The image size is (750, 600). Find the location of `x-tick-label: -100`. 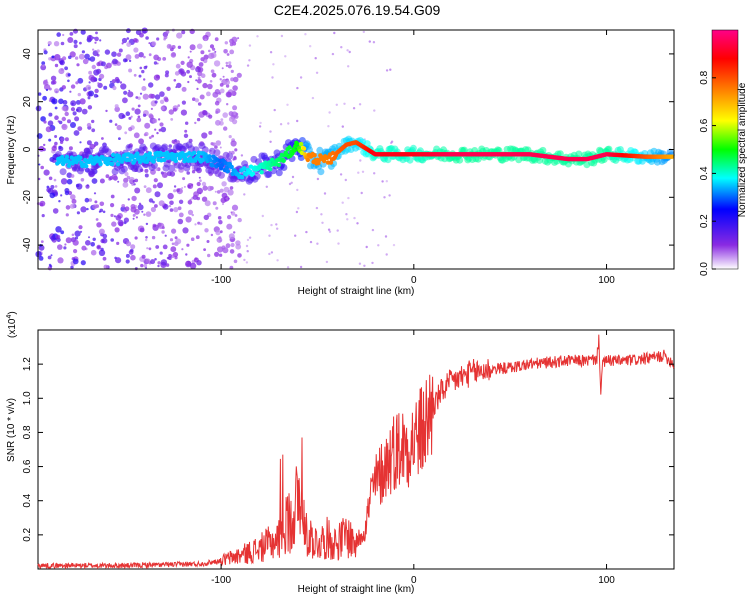

x-tick-label: -100 is located at coordinates (221, 280).